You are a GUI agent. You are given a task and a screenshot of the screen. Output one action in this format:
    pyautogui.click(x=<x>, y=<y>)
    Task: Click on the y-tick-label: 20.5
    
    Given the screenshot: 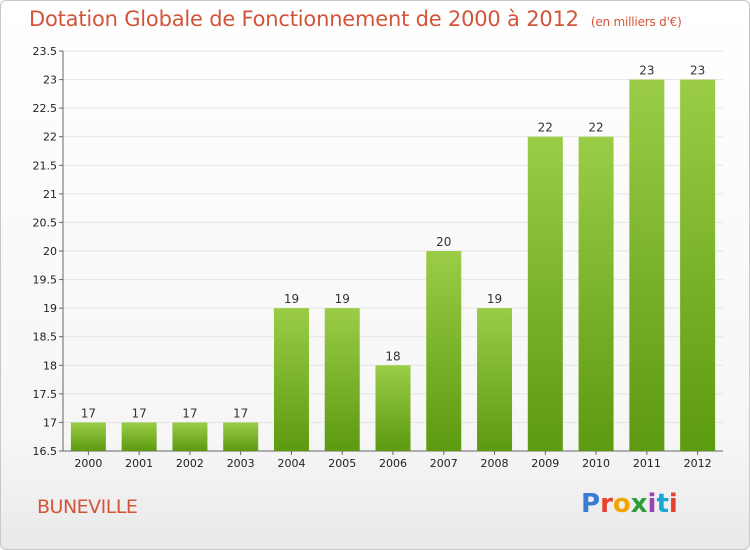 What is the action you would take?
    pyautogui.click(x=45, y=222)
    